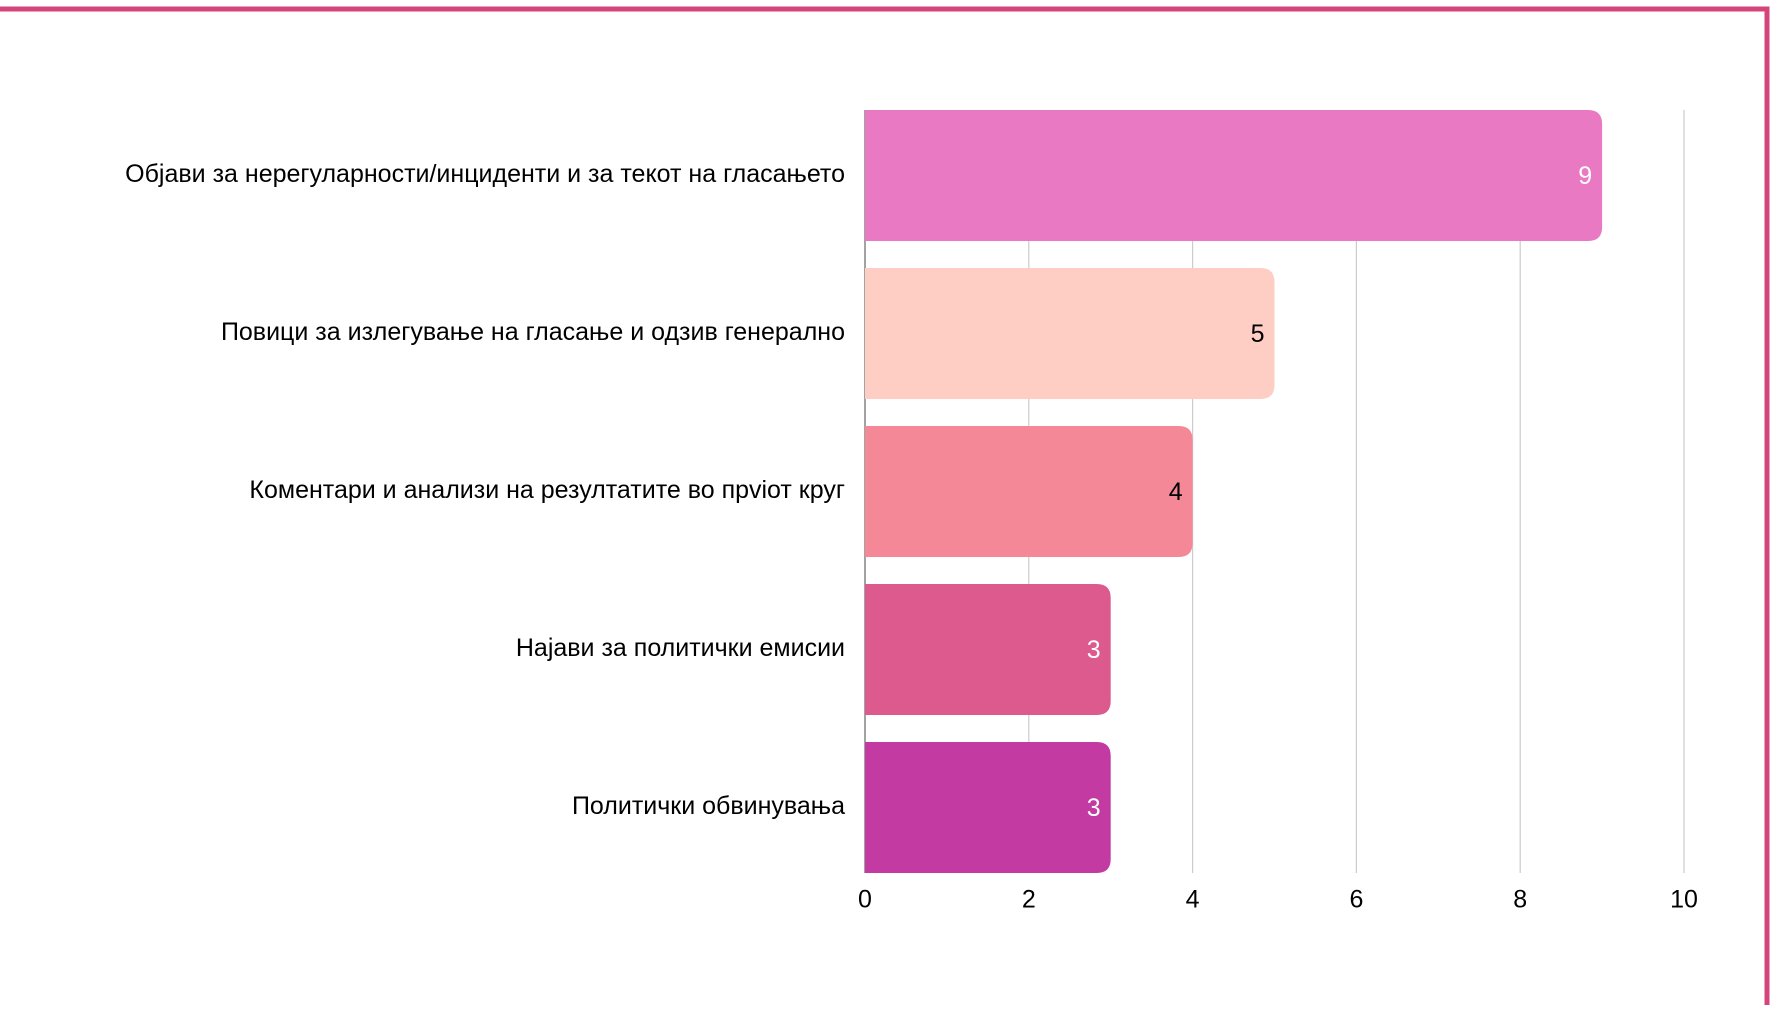 The image size is (1775, 1010). Describe the element at coordinates (1684, 900) in the screenshot. I see `x-tick-label: 10` at that location.